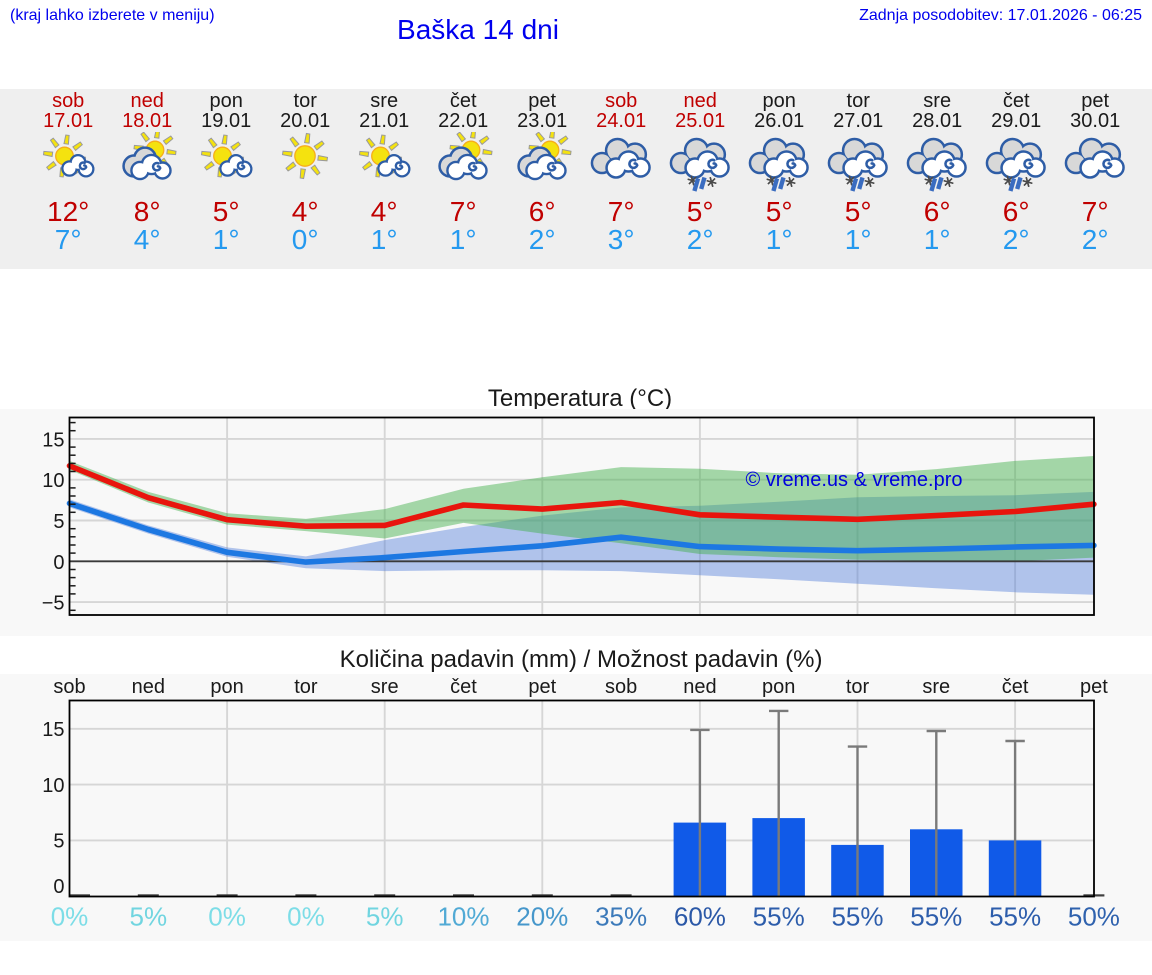  What do you see at coordinates (542, 917) in the screenshot?
I see `svg-text: 20%` at bounding box center [542, 917].